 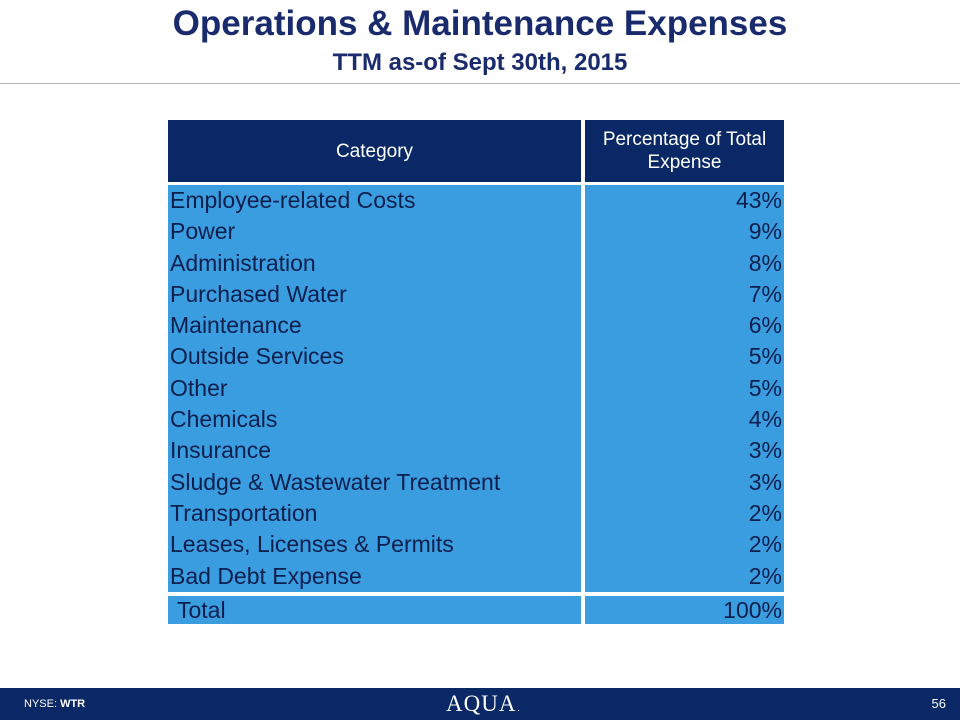 I want to click on row-percentage: 7%, so click(x=684, y=294).